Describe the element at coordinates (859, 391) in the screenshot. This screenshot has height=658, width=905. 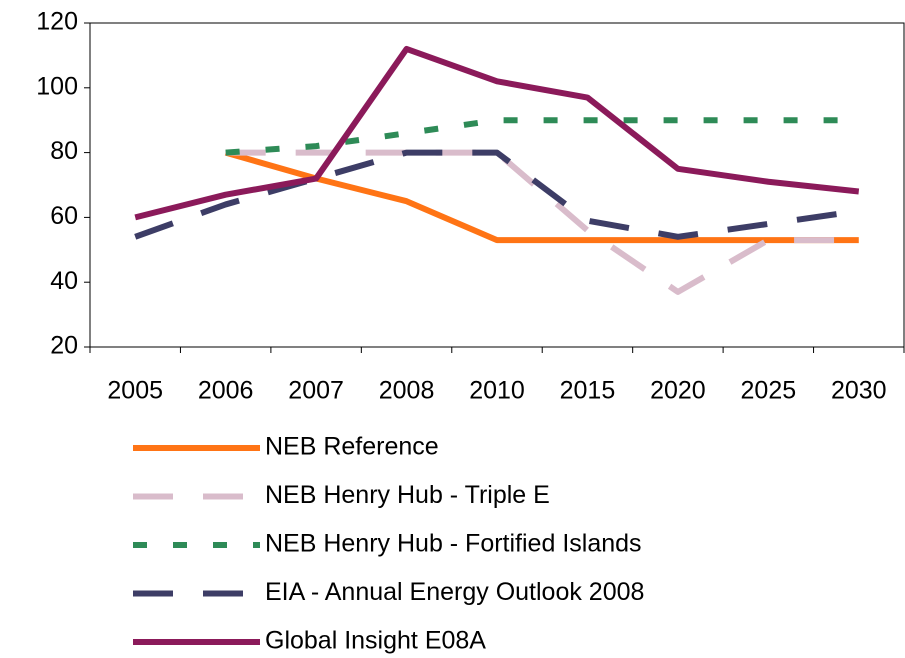
I see `x-tick-label: 2030` at that location.